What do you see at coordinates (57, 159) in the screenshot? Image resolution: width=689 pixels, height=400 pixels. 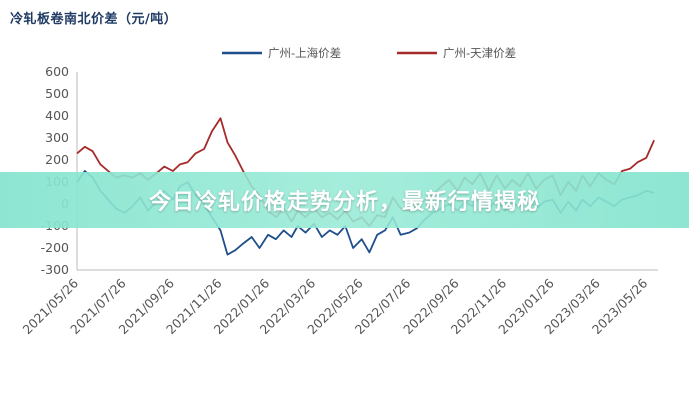 I see `y-tick-label: 200` at bounding box center [57, 159].